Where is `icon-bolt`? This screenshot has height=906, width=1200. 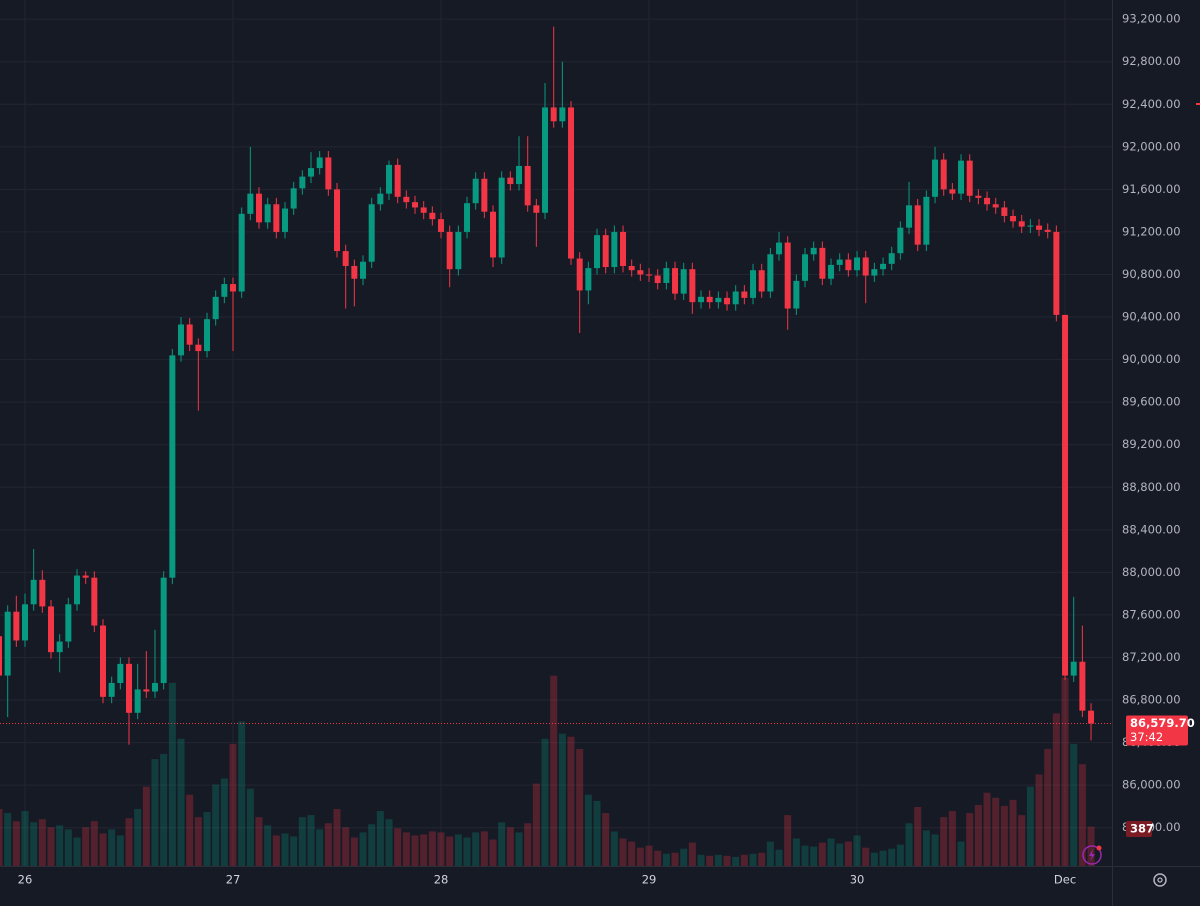
icon-bolt is located at coordinates (1092, 855).